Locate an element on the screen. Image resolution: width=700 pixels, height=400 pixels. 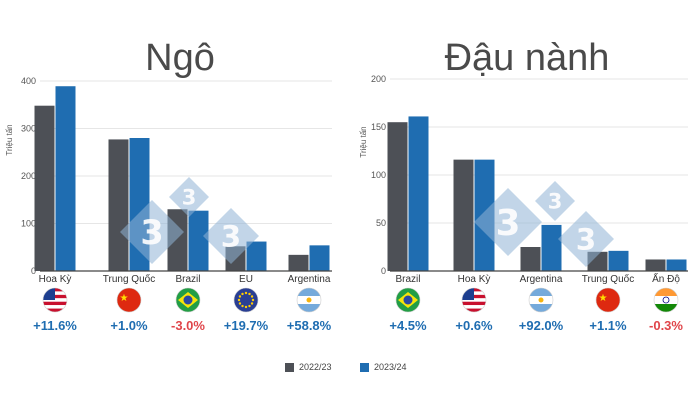
x-tick-label: Hoa Kỳ is located at coordinates (55, 279).